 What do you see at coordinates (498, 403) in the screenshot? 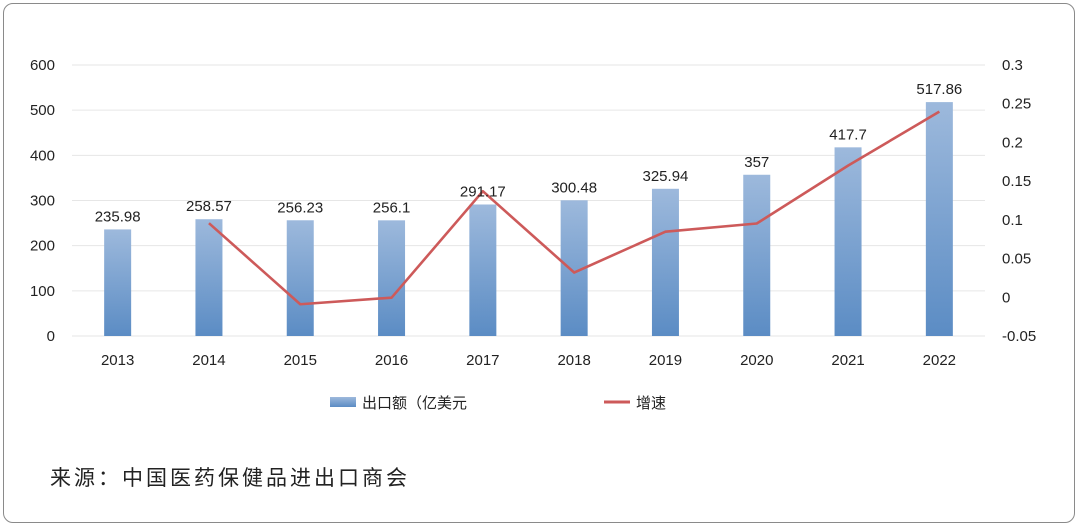
I see `legend: 出口额（亿美元 增速` at bounding box center [498, 403].